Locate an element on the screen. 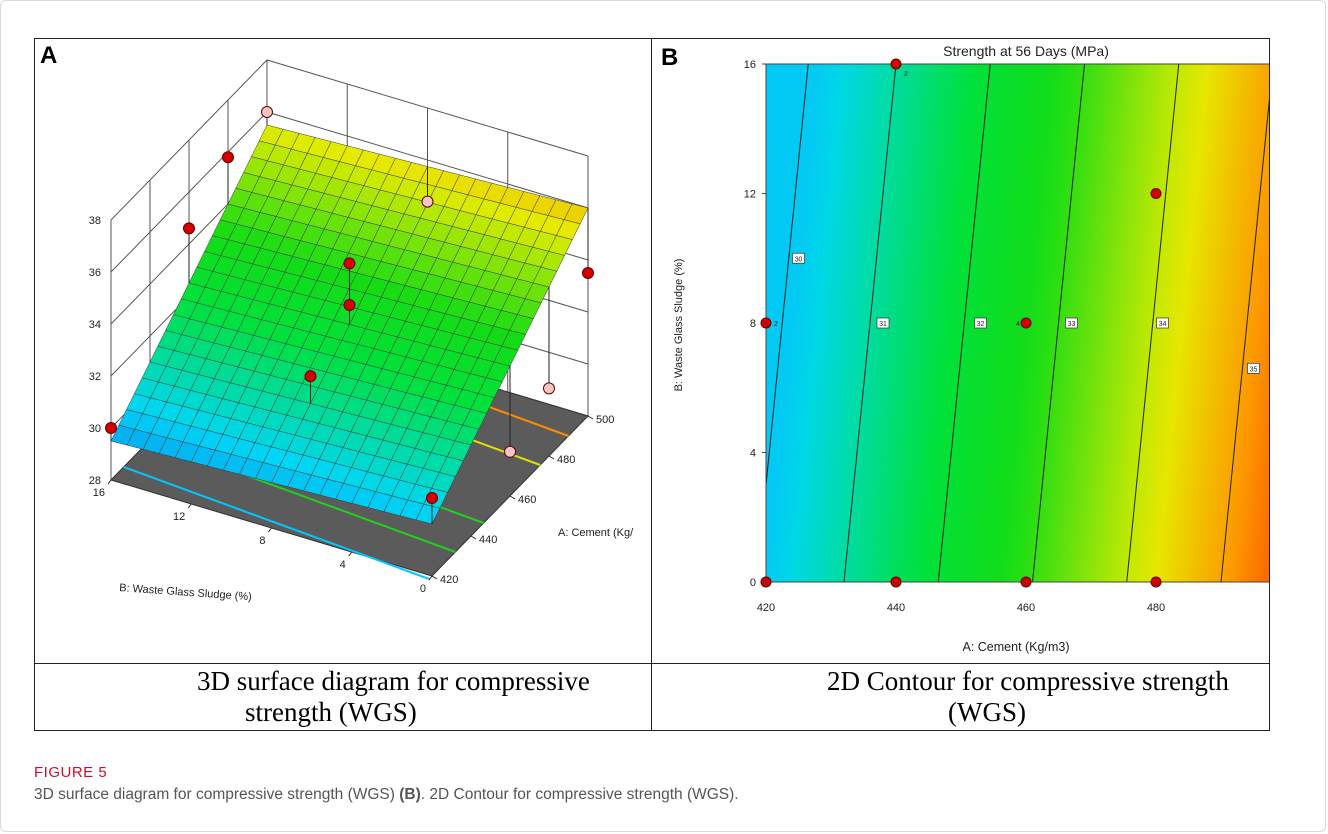 This screenshot has height=834, width=1328. figure-caption-bold: (B) is located at coordinates (410, 794).